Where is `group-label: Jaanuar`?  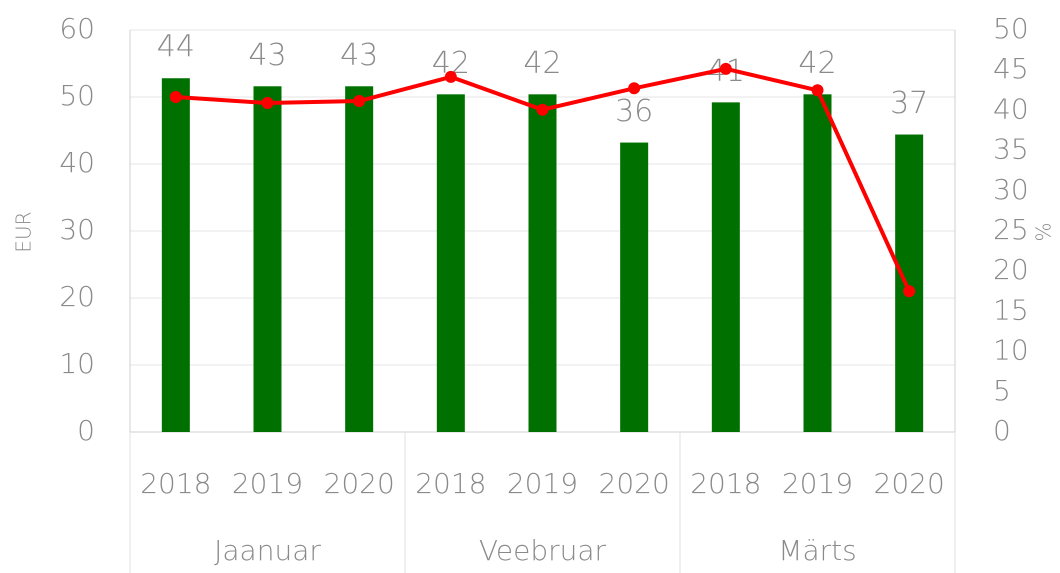
group-label: Jaanuar is located at coordinates (267, 550).